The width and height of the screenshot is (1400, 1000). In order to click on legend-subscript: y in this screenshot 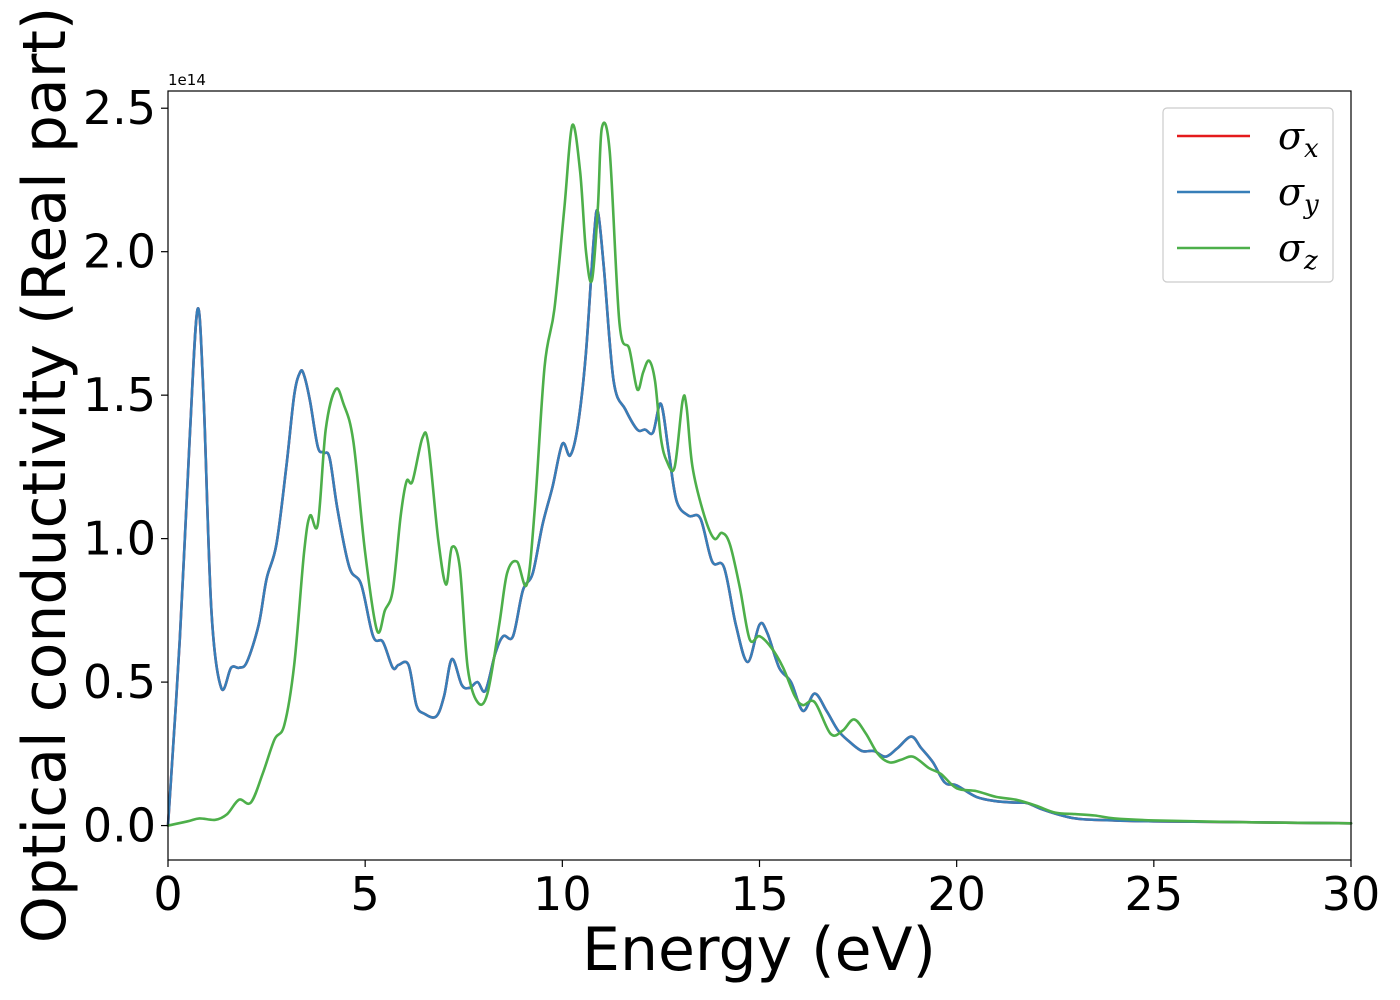, I will do `click(1311, 205)`.